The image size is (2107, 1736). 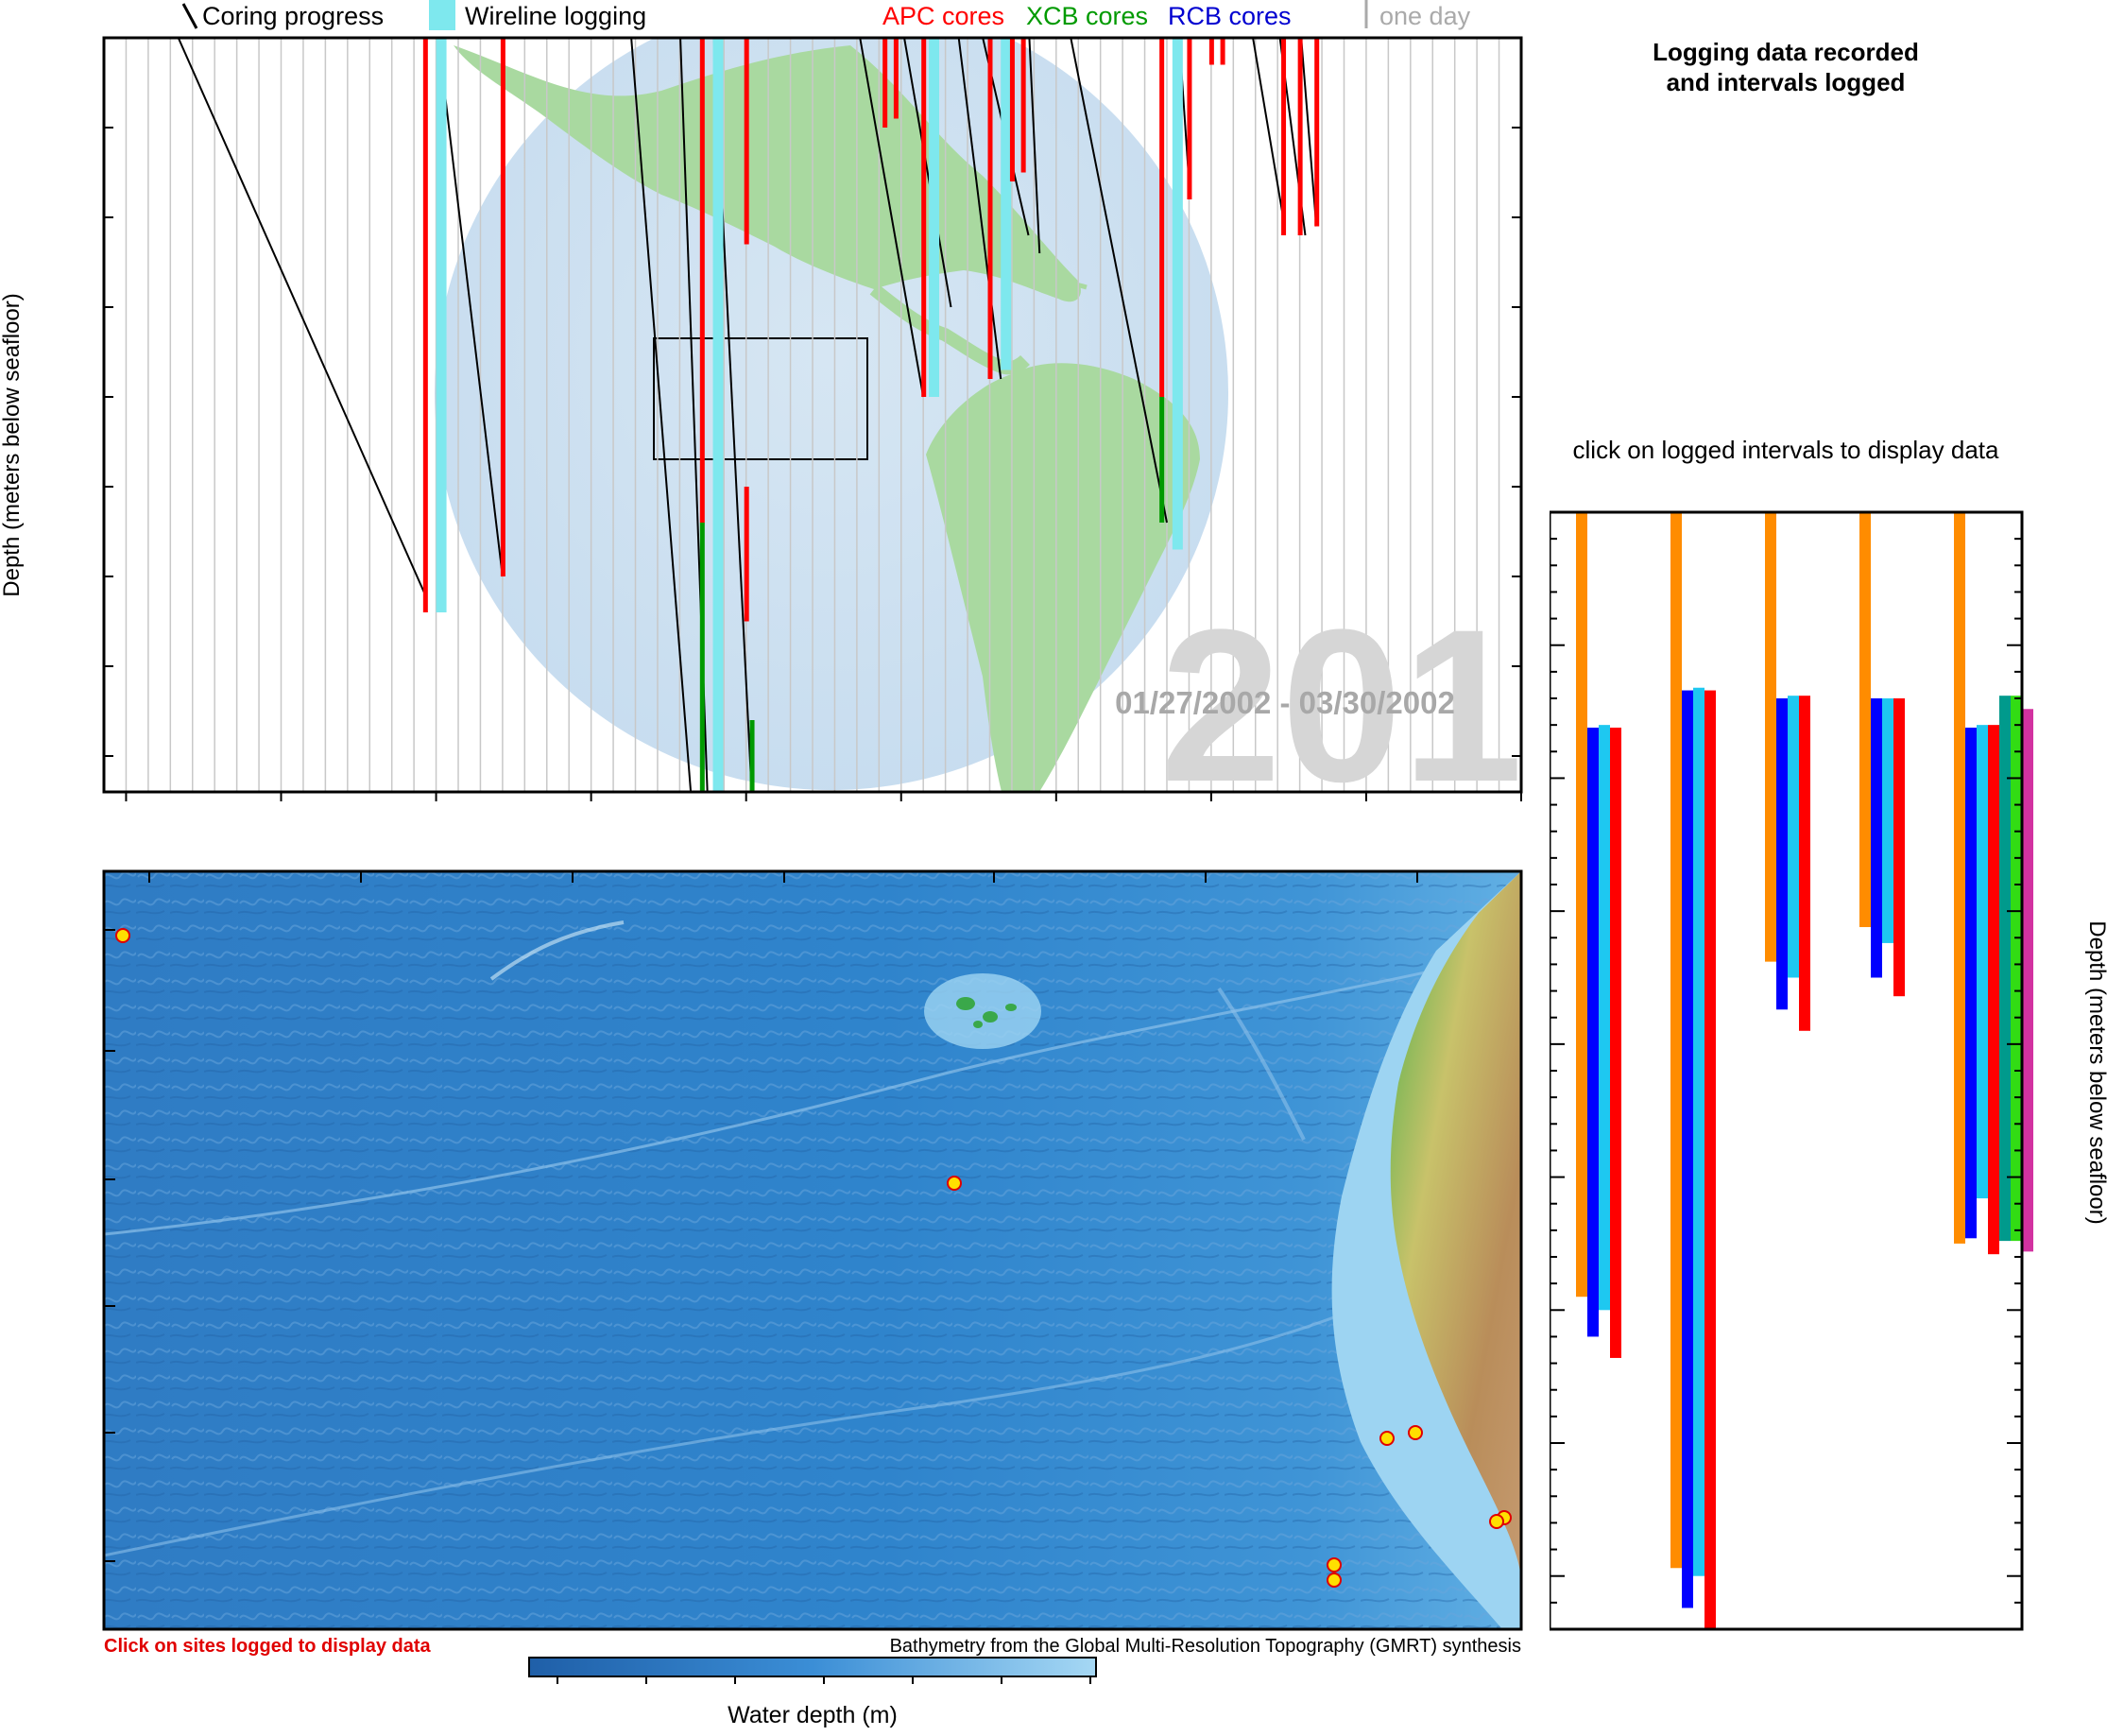 What do you see at coordinates (1786, 52) in the screenshot?
I see `logging-legend-title-1: Logging data recorded` at bounding box center [1786, 52].